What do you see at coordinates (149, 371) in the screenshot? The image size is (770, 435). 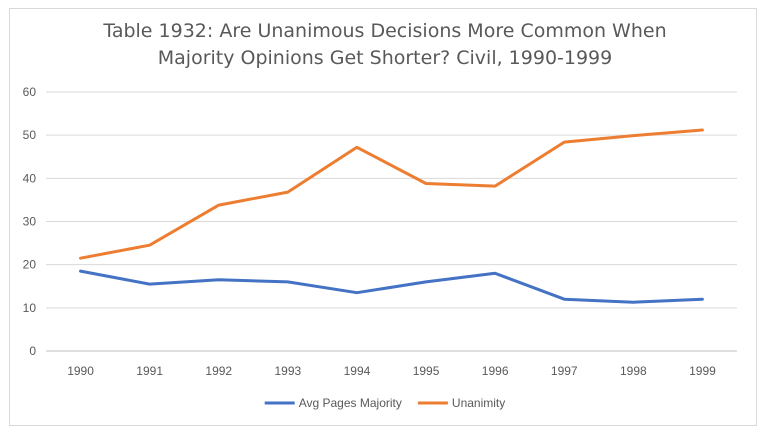 I see `x-tick-label: 1991` at bounding box center [149, 371].